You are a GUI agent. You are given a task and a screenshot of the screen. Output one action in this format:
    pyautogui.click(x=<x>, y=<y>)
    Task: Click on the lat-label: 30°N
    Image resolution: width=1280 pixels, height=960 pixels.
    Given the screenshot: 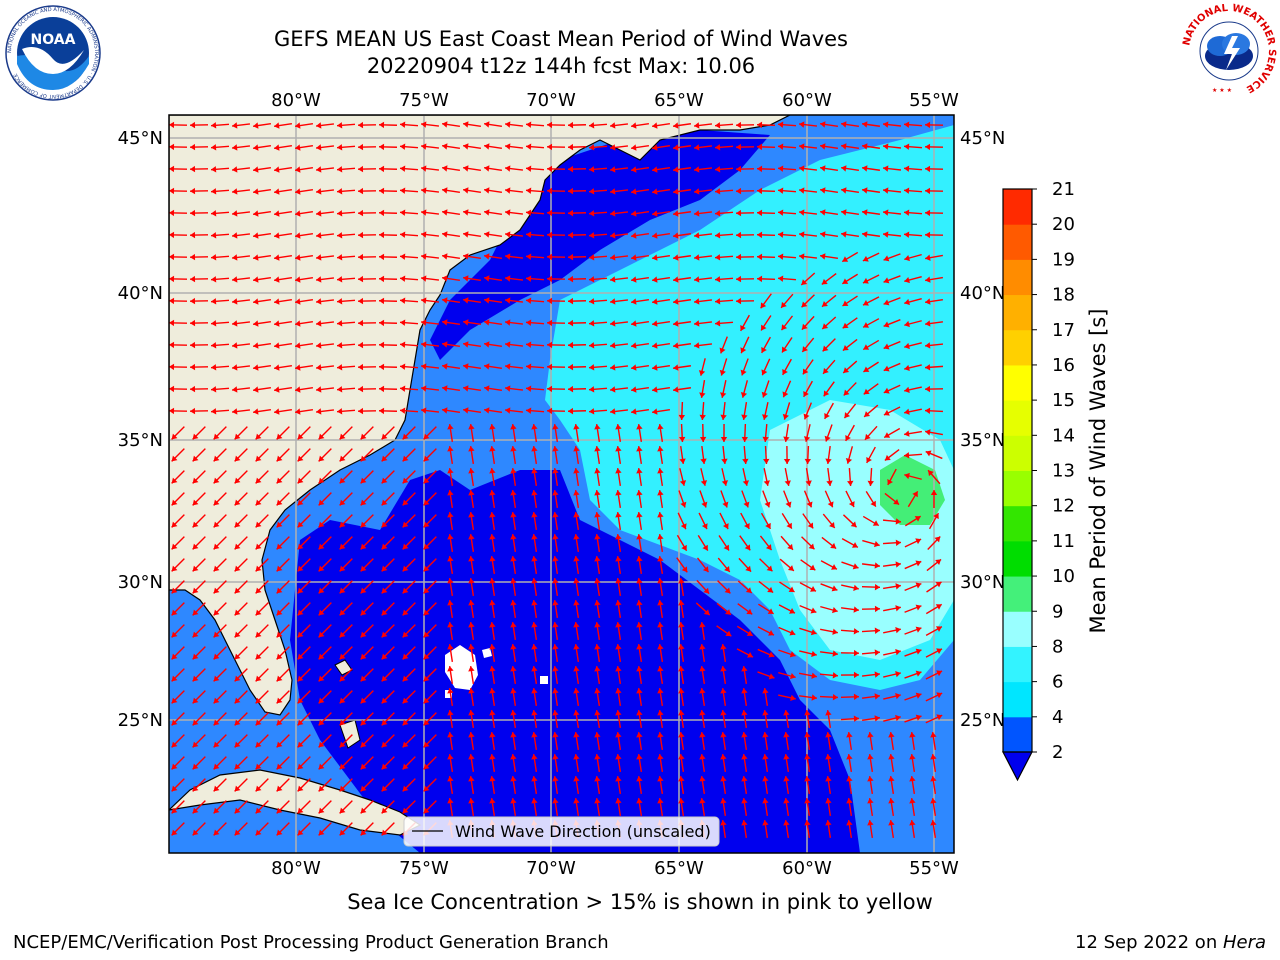 What is the action you would take?
    pyautogui.click(x=140, y=582)
    